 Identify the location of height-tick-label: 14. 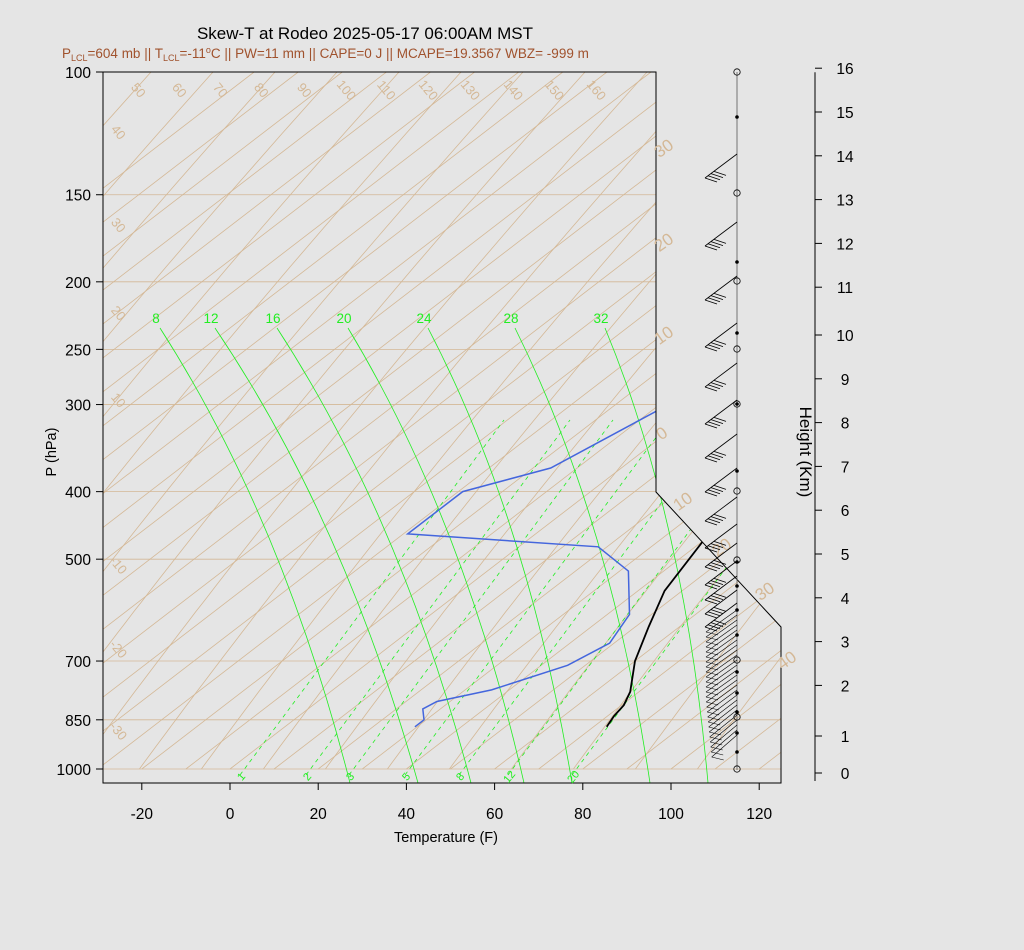
(845, 157).